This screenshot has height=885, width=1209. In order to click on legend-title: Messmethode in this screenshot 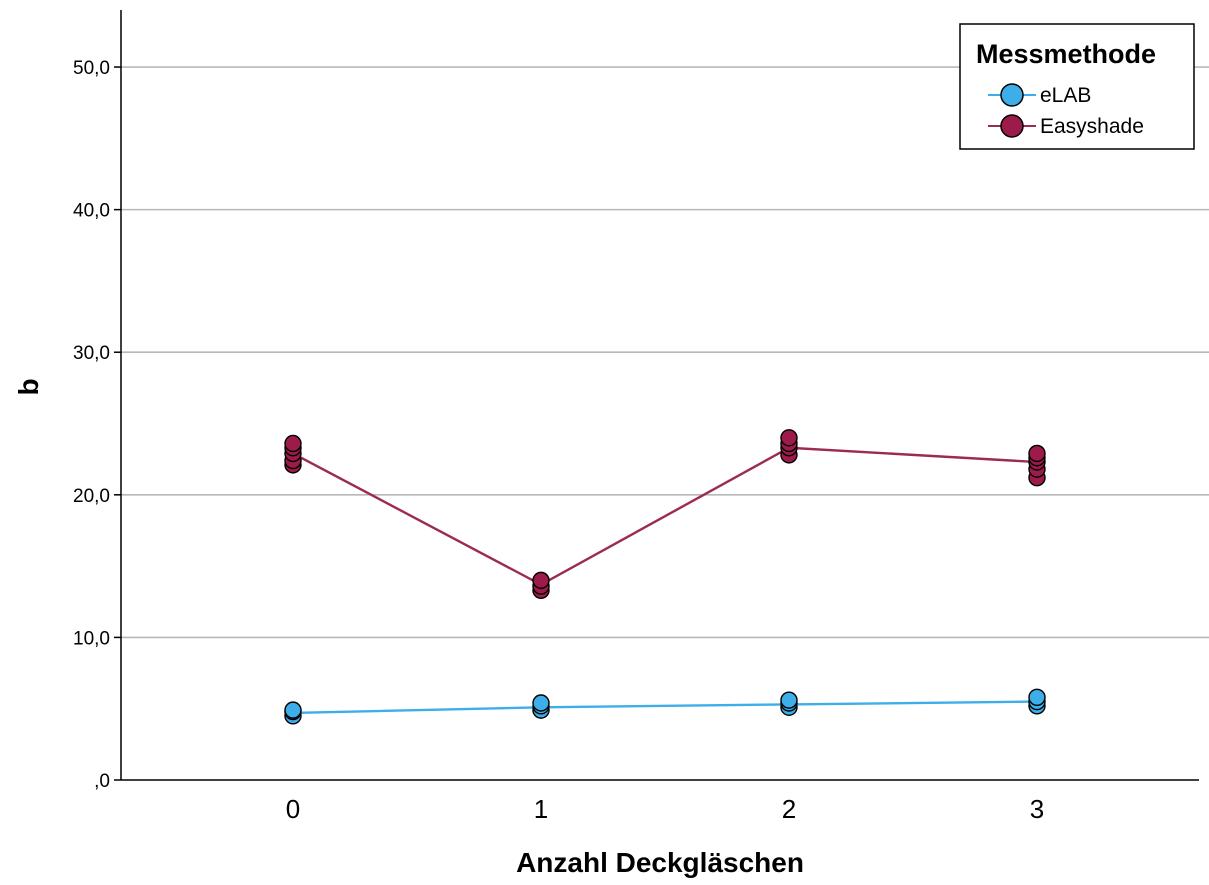, I will do `click(1066, 54)`.